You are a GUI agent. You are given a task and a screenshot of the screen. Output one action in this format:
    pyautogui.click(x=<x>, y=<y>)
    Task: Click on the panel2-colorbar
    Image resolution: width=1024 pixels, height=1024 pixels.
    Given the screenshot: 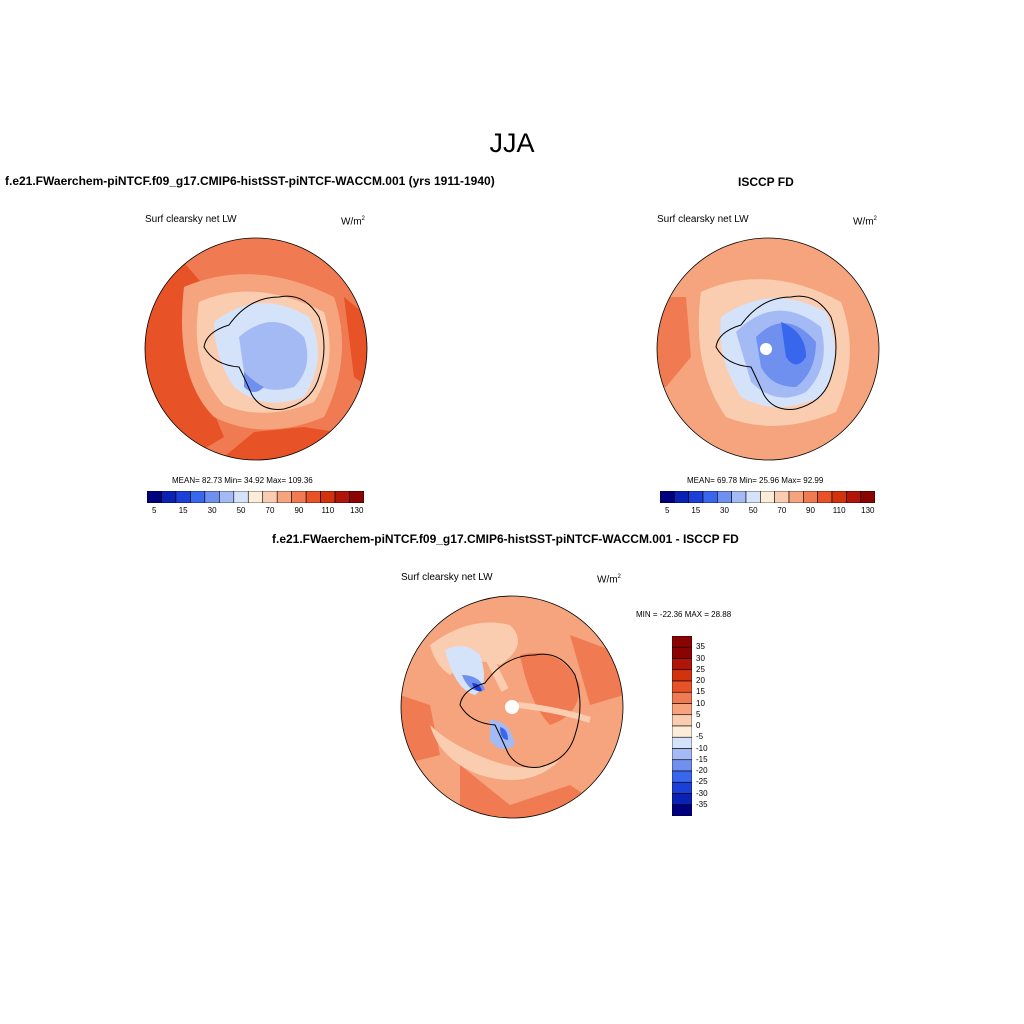 What is the action you would take?
    pyautogui.click(x=767, y=497)
    